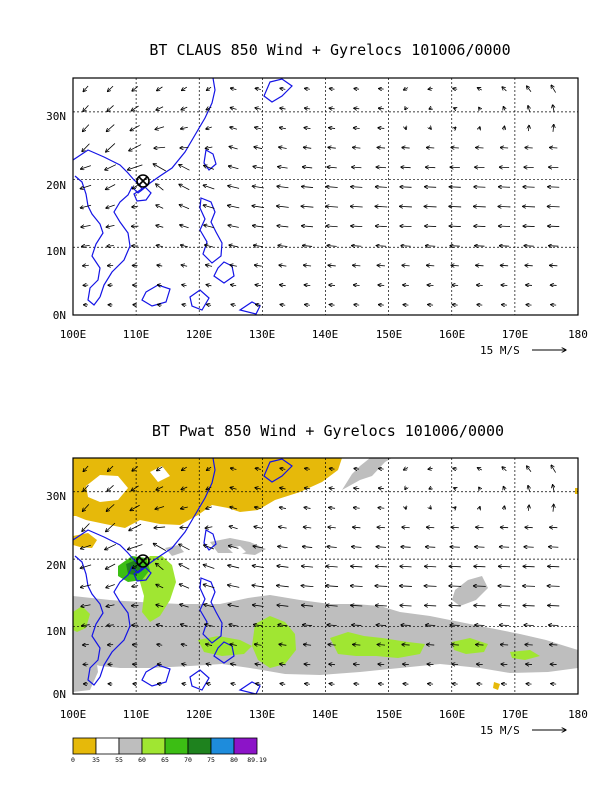 The height and width of the screenshot is (792, 612). Describe the element at coordinates (199, 334) in the screenshot. I see `x-tick: 120E` at that location.